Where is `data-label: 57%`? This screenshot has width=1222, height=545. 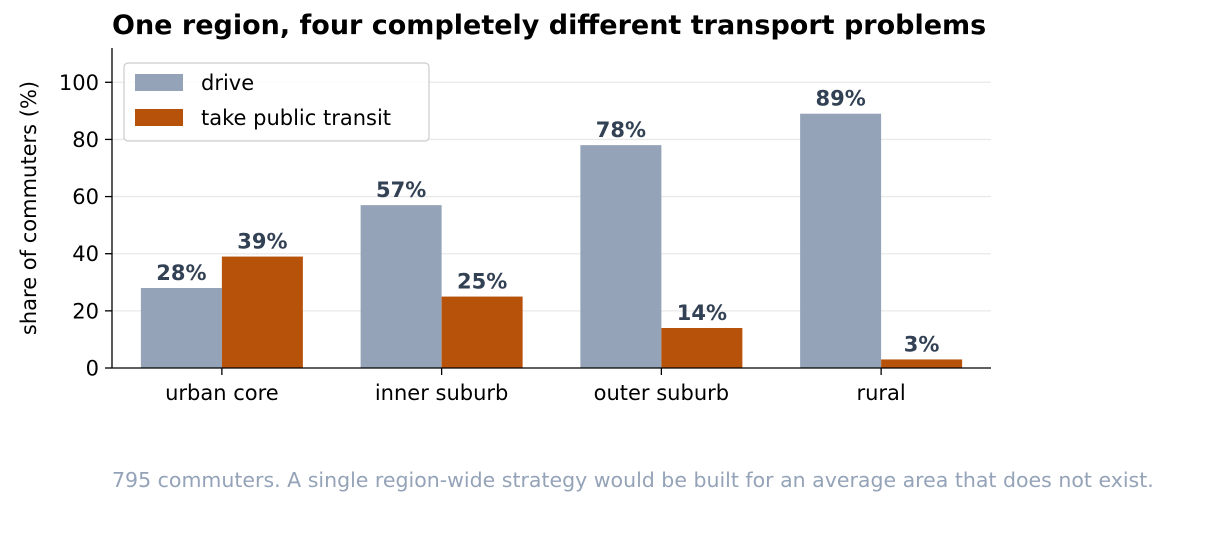 data-label: 57% is located at coordinates (401, 190).